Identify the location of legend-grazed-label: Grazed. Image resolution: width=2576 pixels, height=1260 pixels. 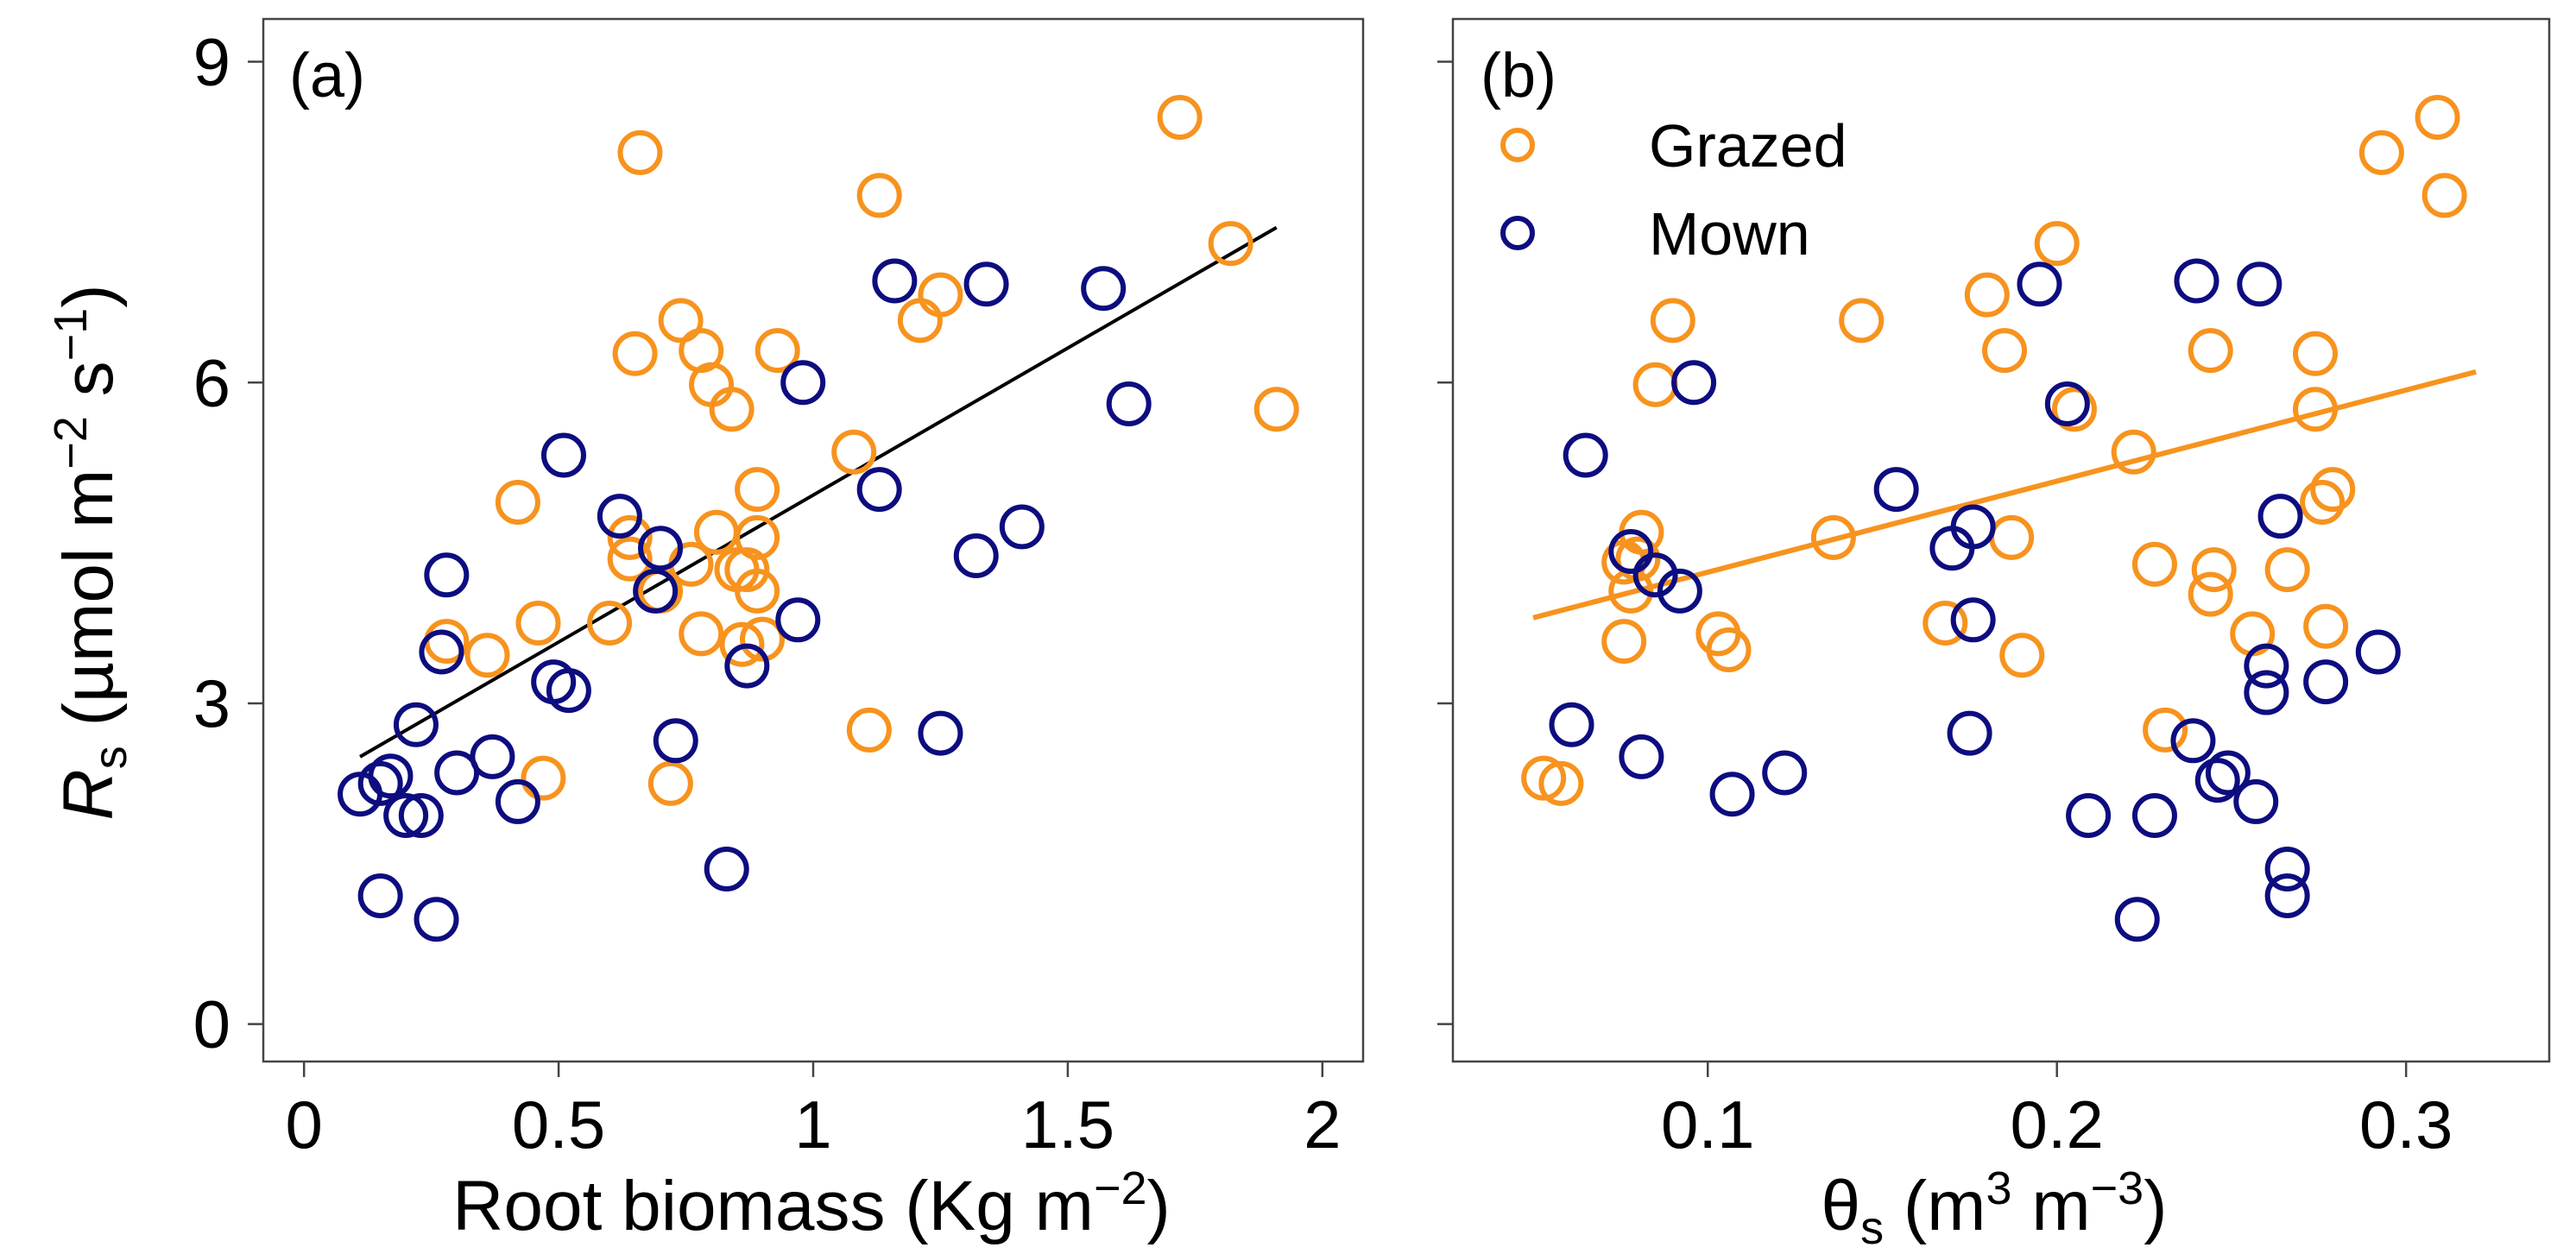
(1748, 146).